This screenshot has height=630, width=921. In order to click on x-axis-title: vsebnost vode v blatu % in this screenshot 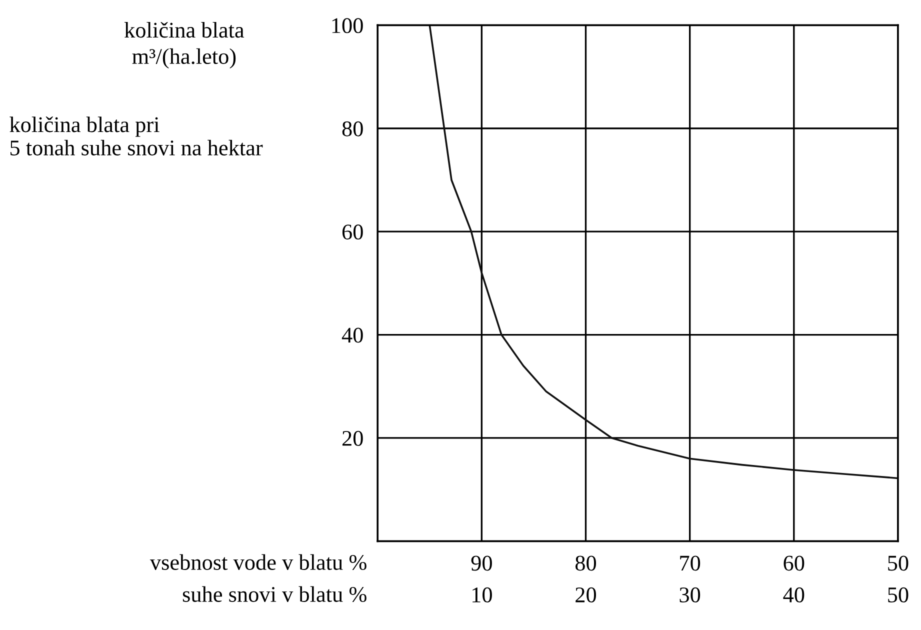, I will do `click(258, 562)`.